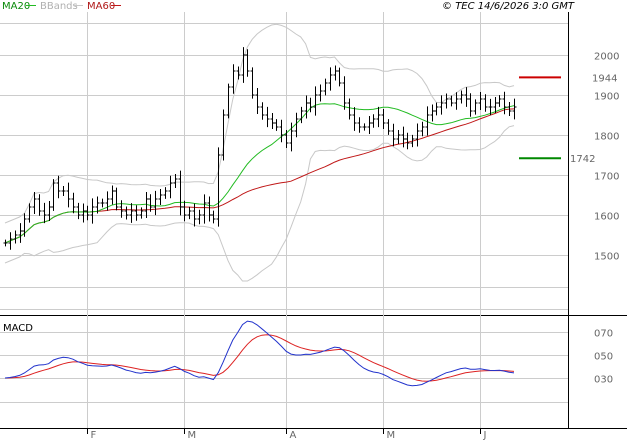 This screenshot has width=627, height=440. What do you see at coordinates (18, 328) in the screenshot?
I see `macd-panel-title: MACD` at bounding box center [18, 328].